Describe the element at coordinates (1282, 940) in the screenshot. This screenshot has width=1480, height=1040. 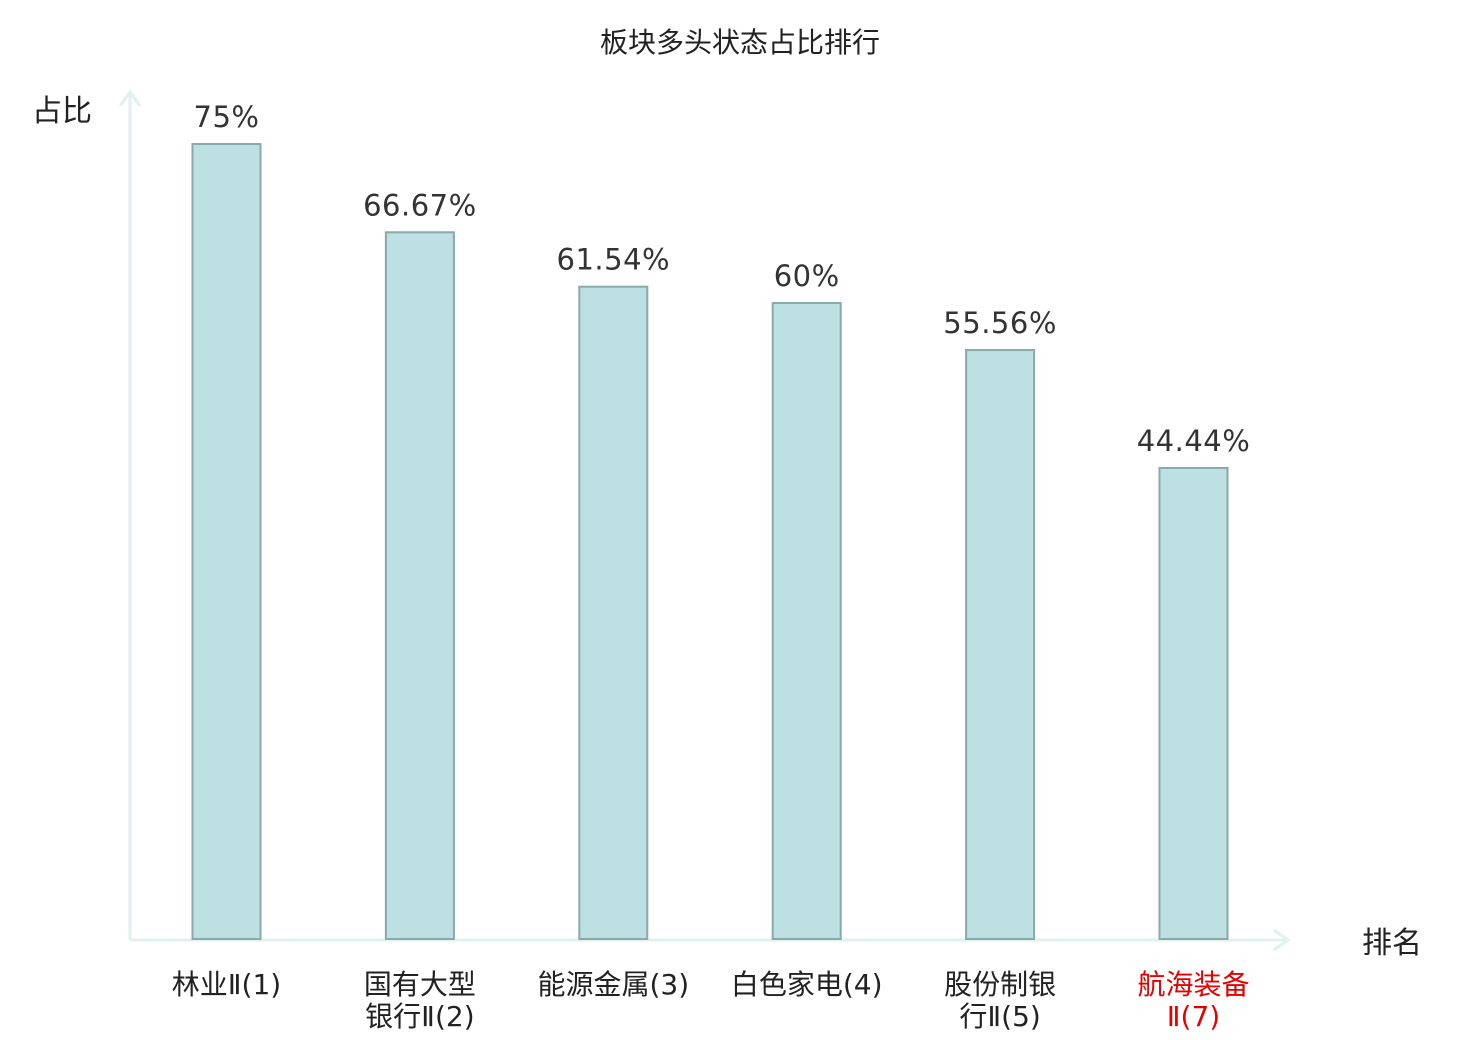
I see `x-axis-arrow-icon` at that location.